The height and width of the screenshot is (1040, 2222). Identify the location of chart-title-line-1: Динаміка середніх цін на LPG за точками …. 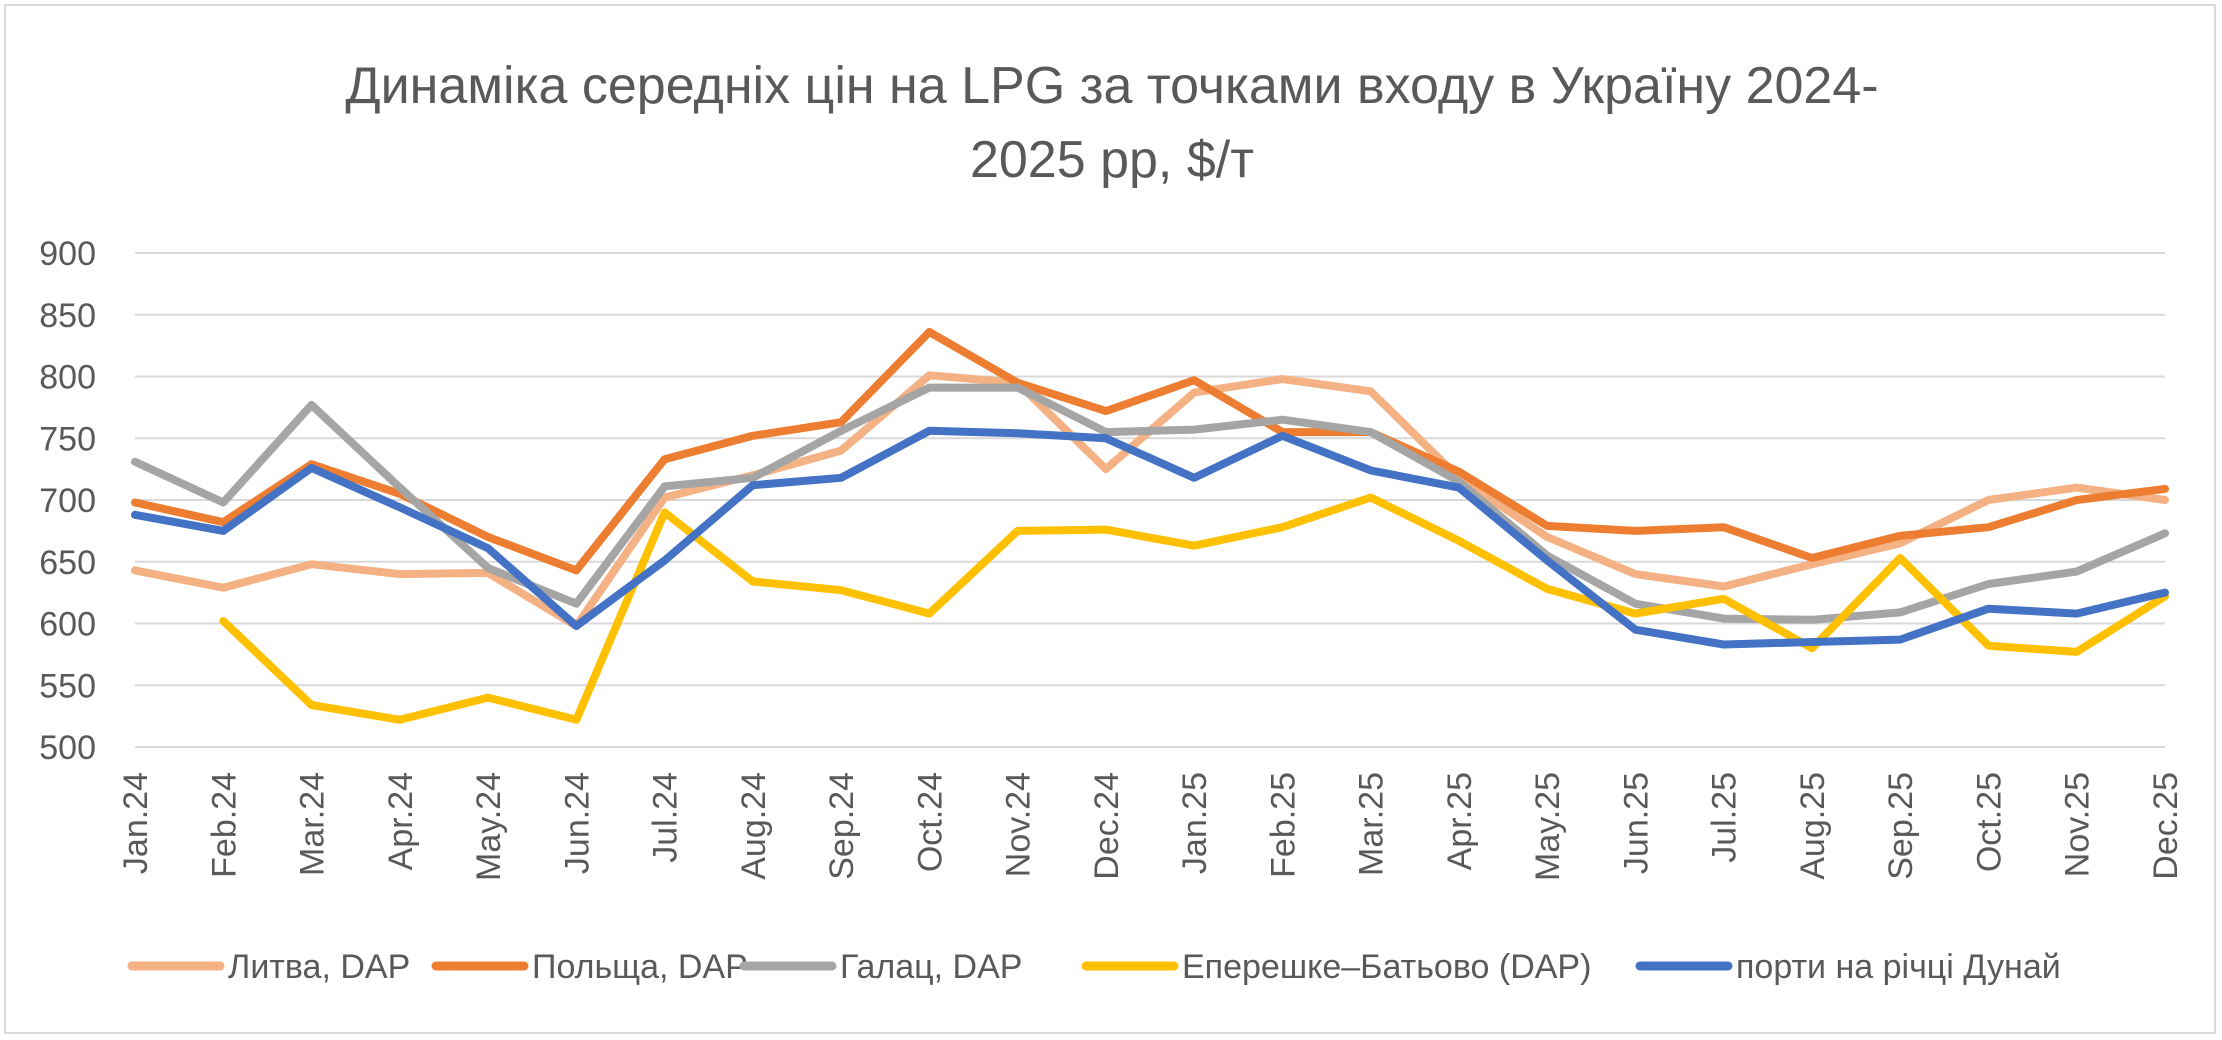
(1111, 86).